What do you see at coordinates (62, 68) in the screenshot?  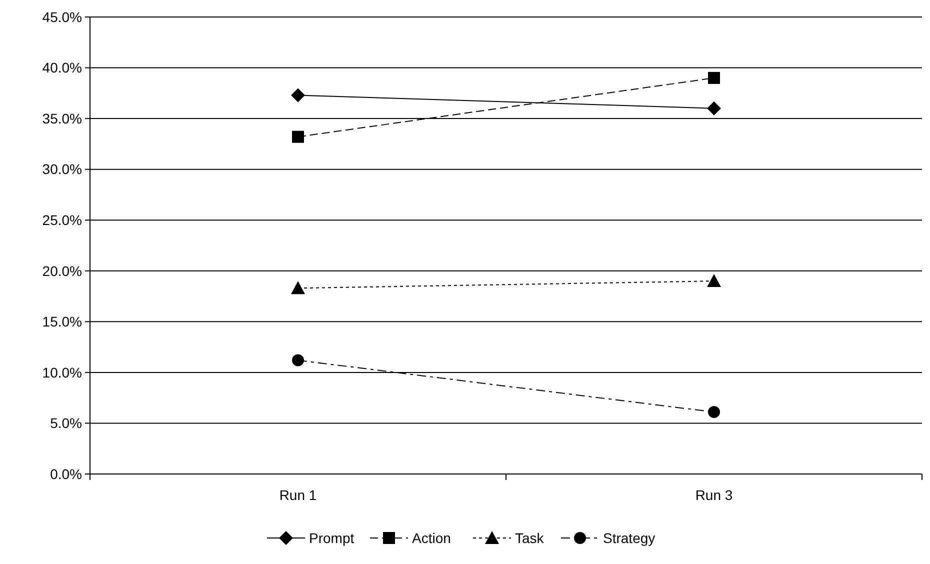 I see `y-tick-label: 40.0%` at bounding box center [62, 68].